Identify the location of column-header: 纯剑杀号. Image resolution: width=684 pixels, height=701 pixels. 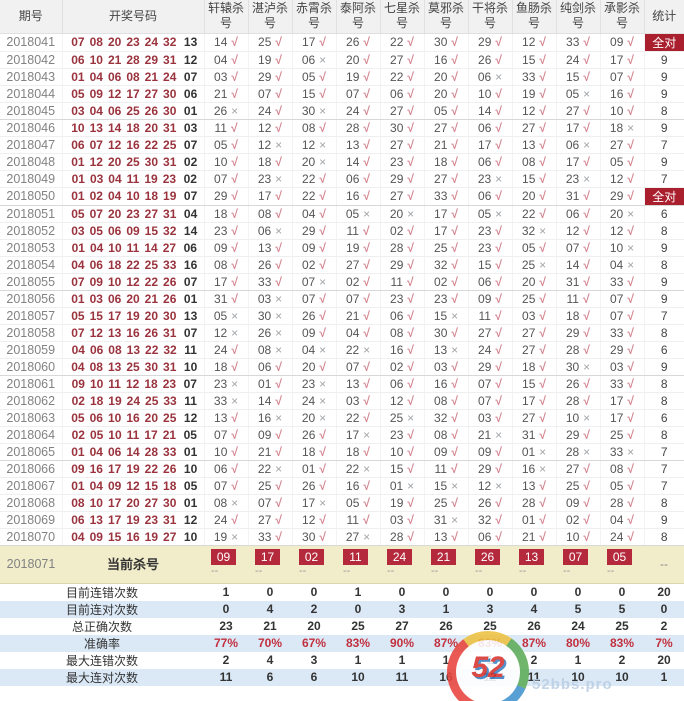
(578, 17).